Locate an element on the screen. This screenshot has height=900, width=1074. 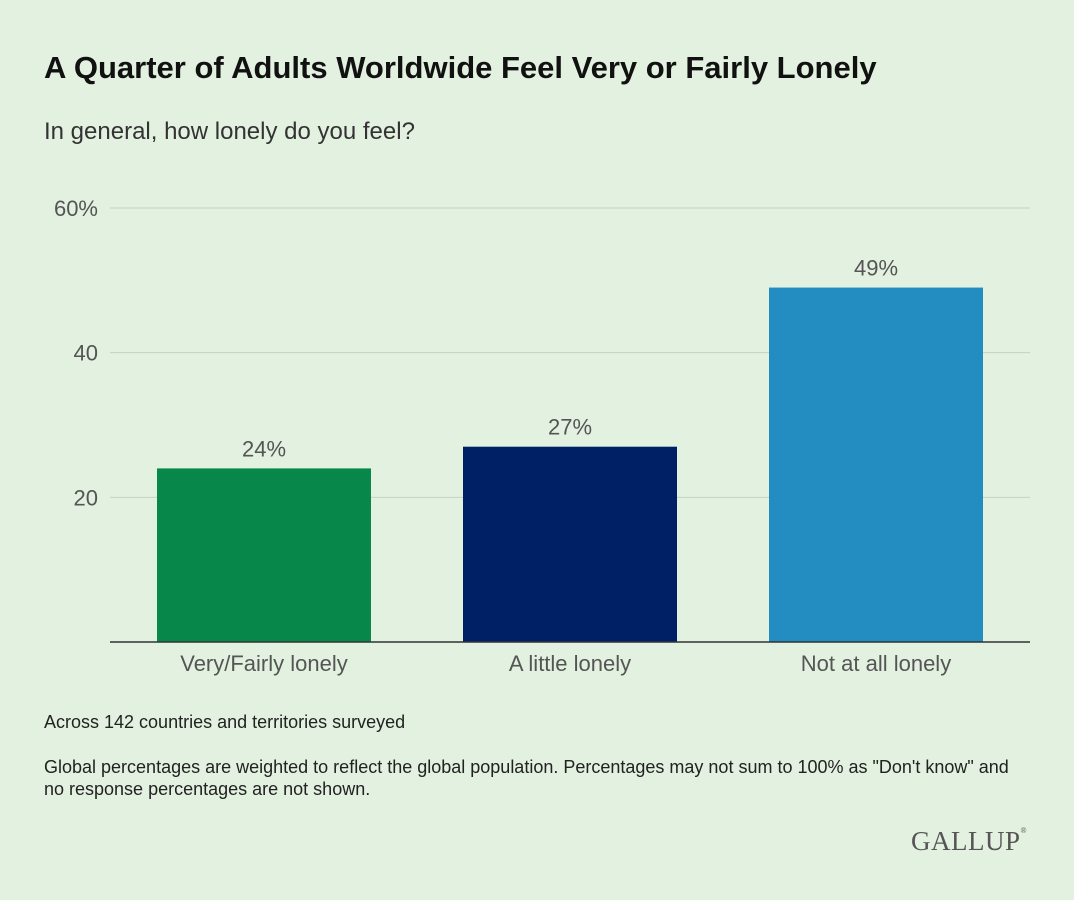
x-tick-label: Not at all lonely is located at coordinates (876, 663).